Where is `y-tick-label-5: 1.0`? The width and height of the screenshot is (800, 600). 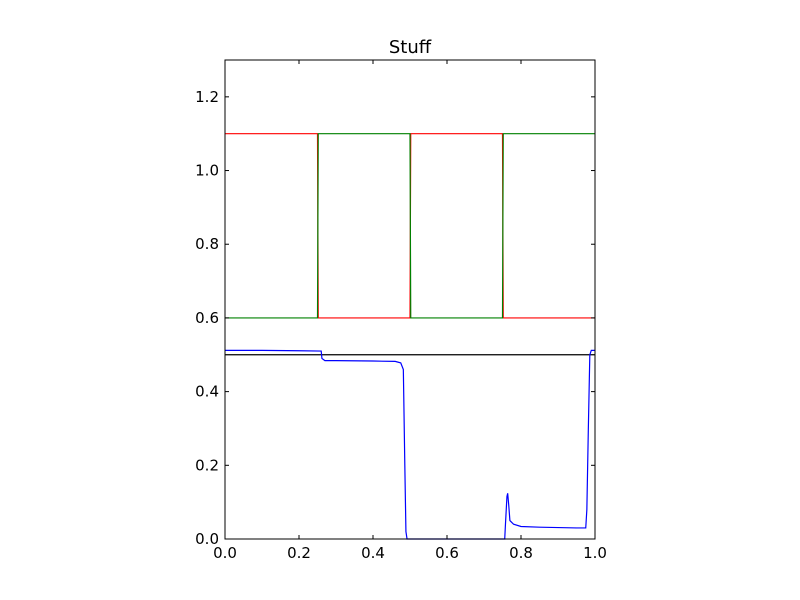 y-tick-label-5: 1.0 is located at coordinates (207, 171).